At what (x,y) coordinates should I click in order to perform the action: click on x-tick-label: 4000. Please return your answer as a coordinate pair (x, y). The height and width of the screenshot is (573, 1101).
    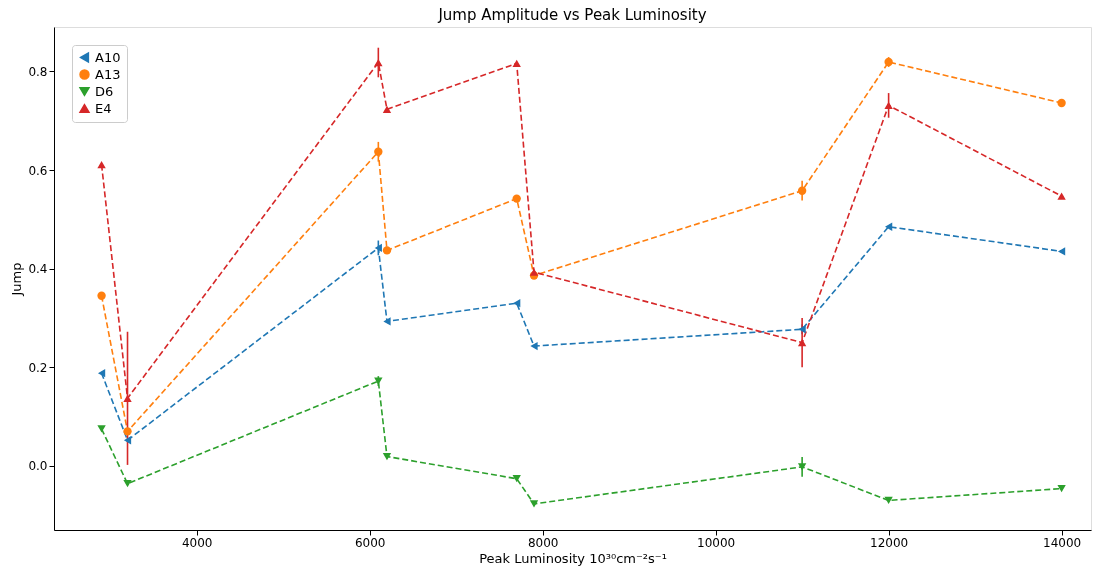
    Looking at the image, I should click on (197, 542).